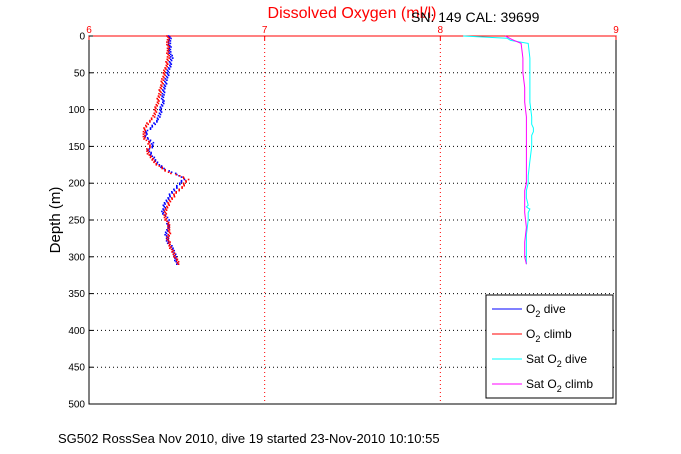 Image resolution: width=681 pixels, height=454 pixels. I want to click on y-axis: 0 50 100 150 200 250 300 350 400 450 500, so click(80, 221).